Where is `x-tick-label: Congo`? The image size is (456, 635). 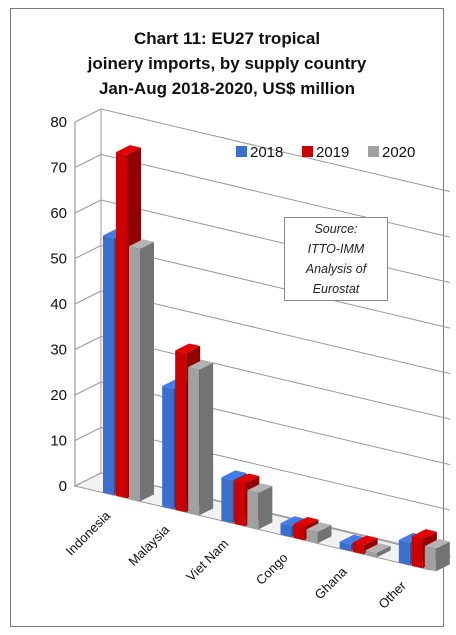 x-tick-label: Congo is located at coordinates (272, 569).